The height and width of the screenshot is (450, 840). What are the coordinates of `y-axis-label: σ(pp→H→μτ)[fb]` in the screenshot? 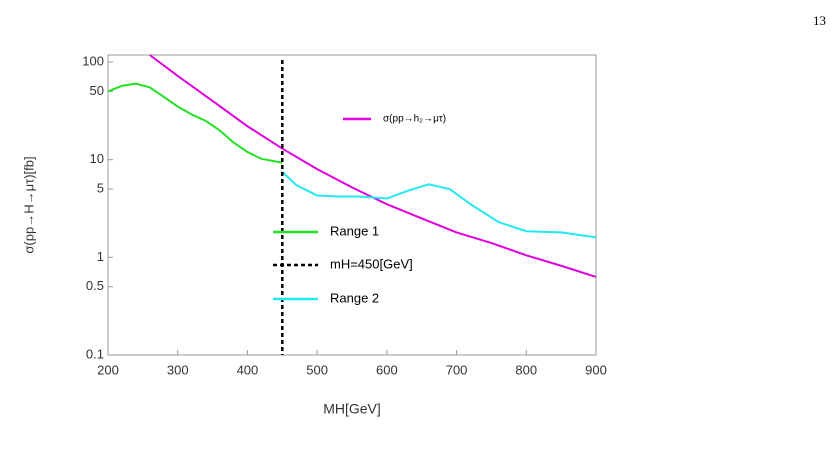 It's located at (28, 204).